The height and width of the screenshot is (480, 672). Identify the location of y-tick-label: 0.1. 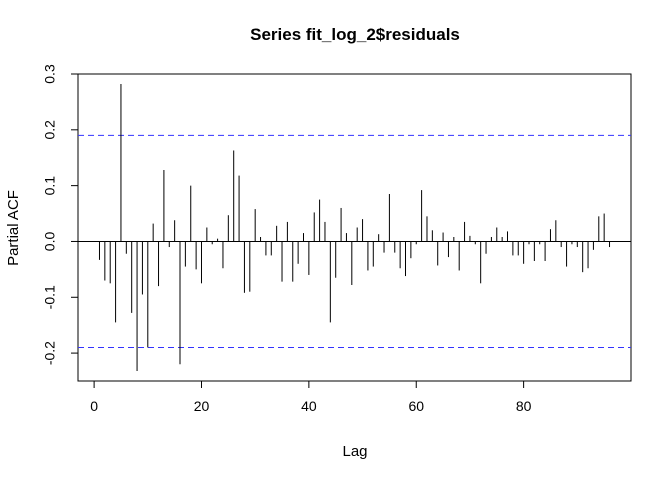
(50, 186).